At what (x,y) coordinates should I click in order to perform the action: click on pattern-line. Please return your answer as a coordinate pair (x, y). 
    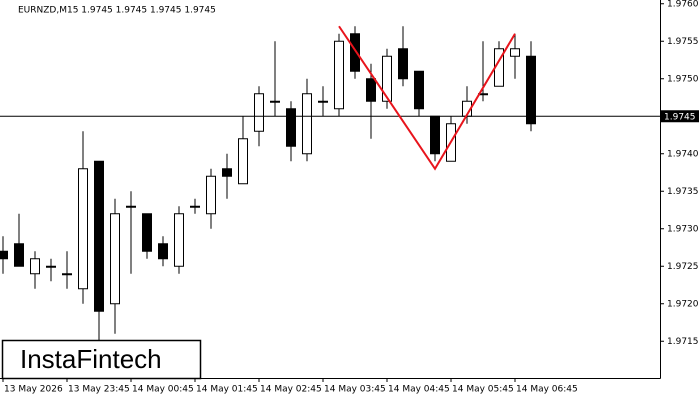
    Looking at the image, I should click on (427, 98).